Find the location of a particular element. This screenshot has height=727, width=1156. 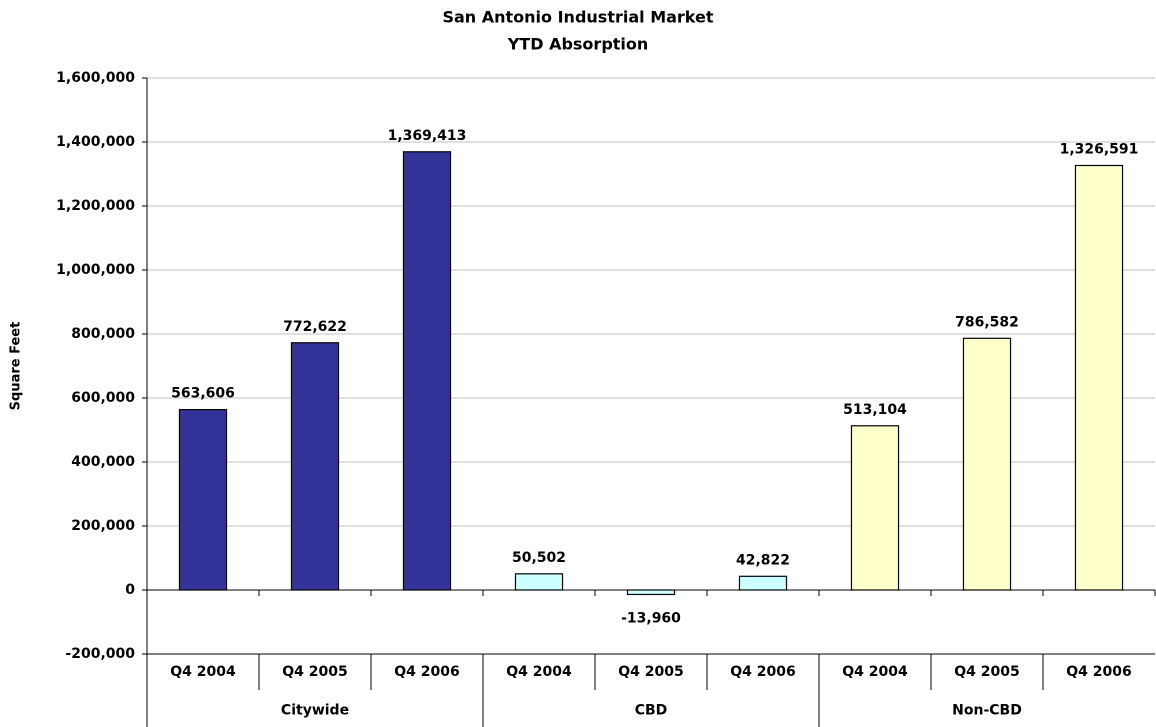

group-label: Non-CBD is located at coordinates (987, 711).